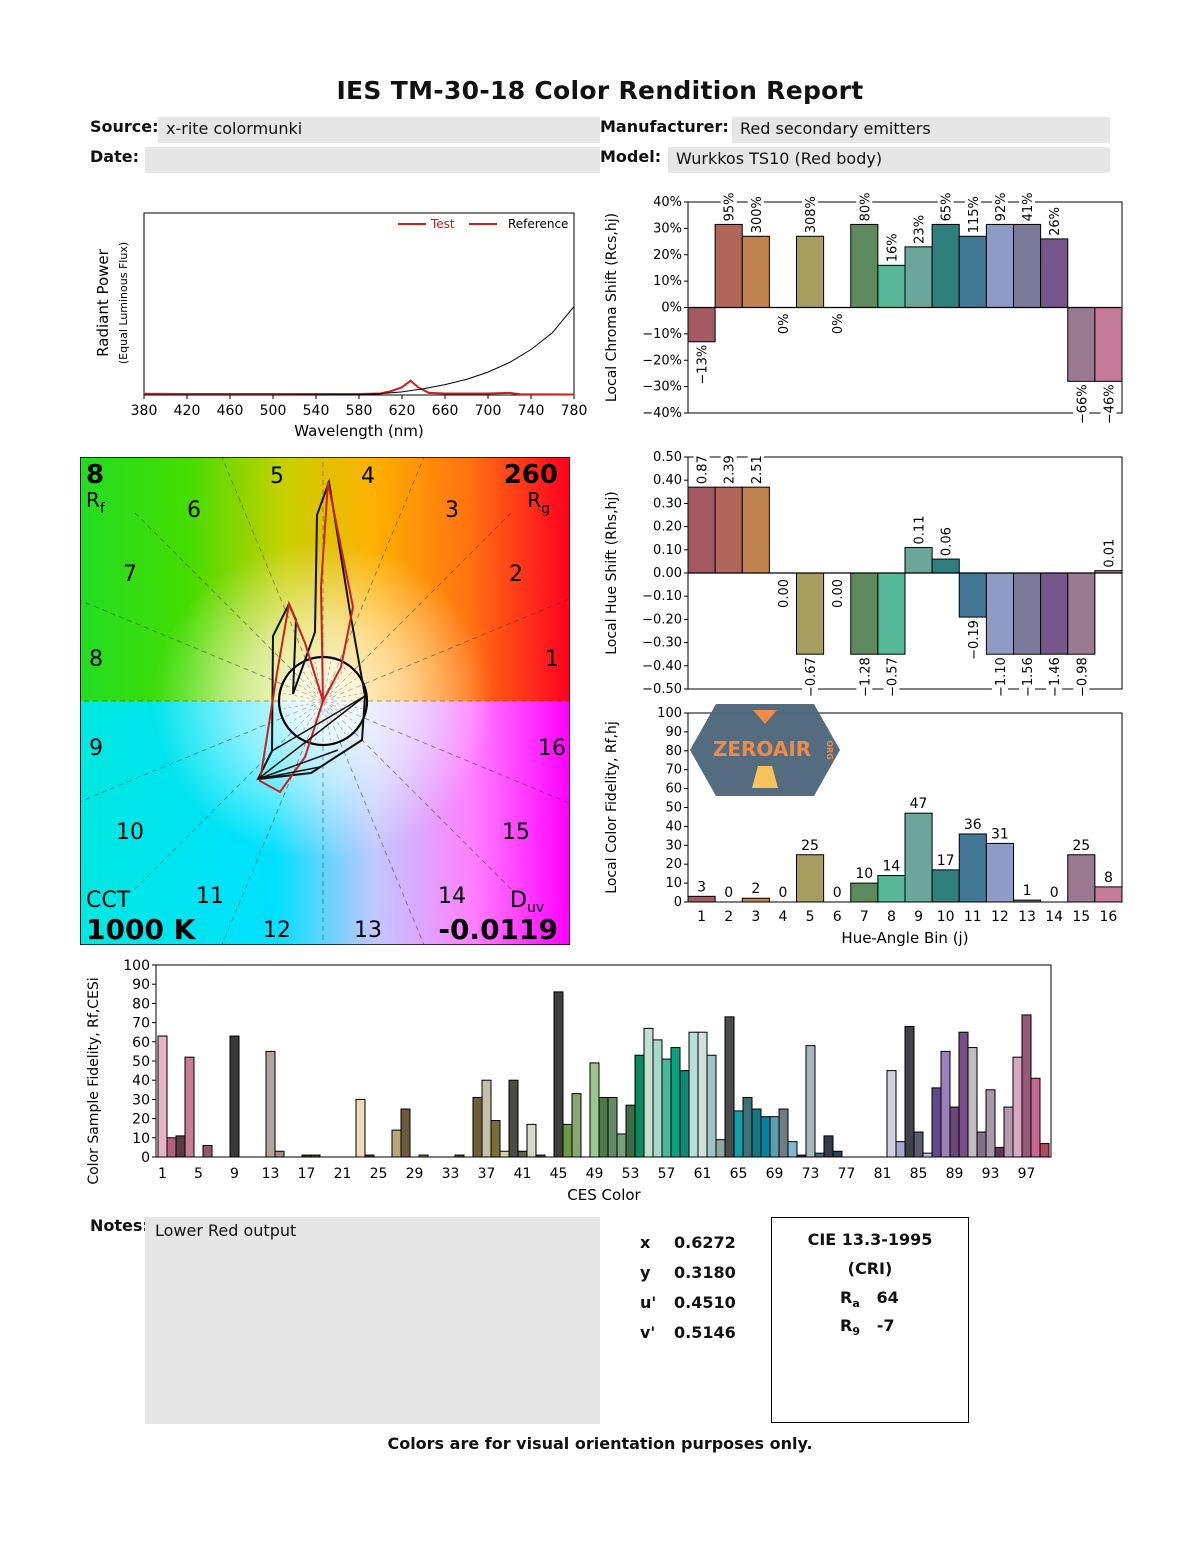 Image resolution: width=1200 pixels, height=1550 pixels. I want to click on ces-xtick-label: 93, so click(991, 1174).